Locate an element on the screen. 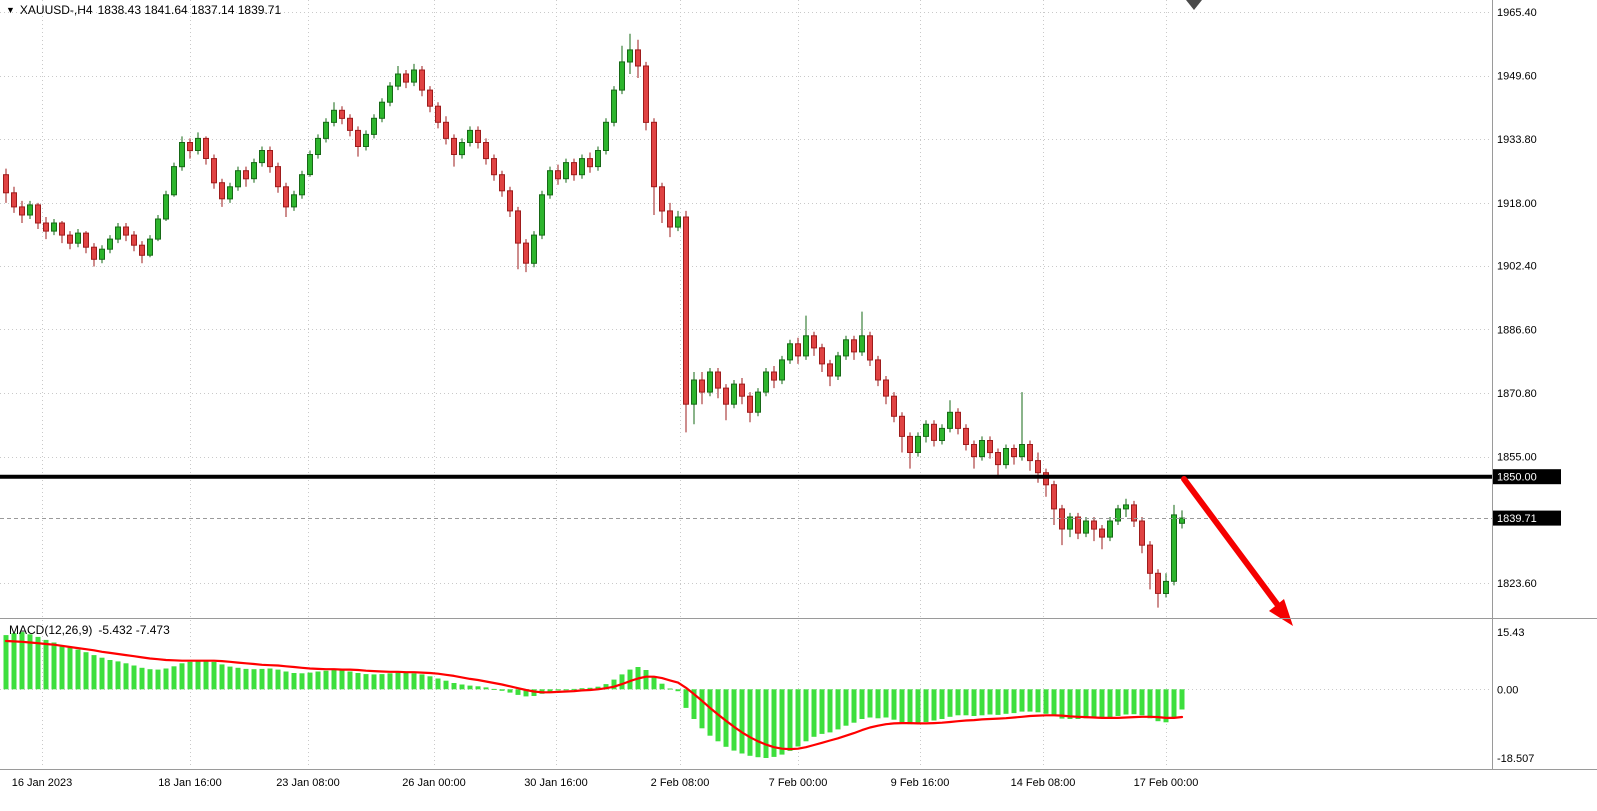 This screenshot has width=1597, height=811. price-tick-label: 1949.60 is located at coordinates (1517, 77).